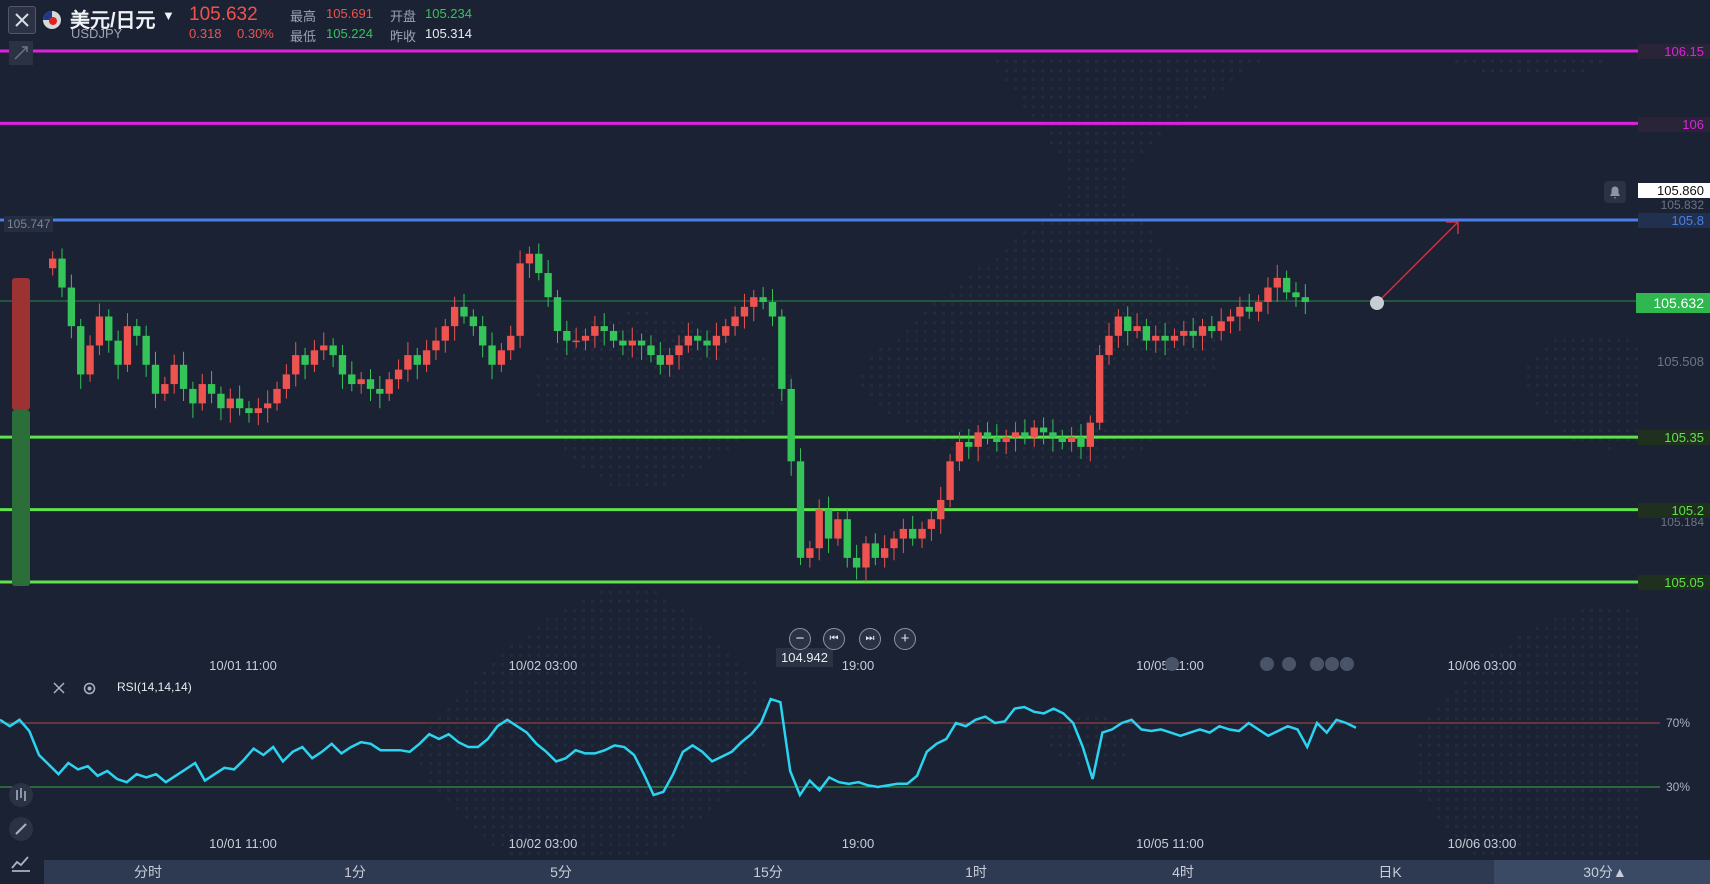 This screenshot has width=1710, height=884. Describe the element at coordinates (168, 15) in the screenshot. I see `chevron-down-icon: ▼` at that location.